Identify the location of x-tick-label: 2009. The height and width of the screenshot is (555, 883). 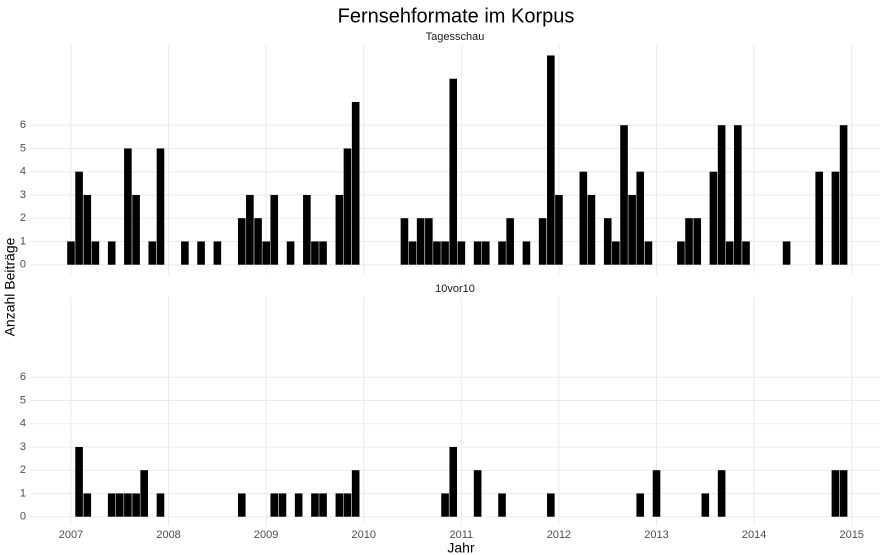
(266, 535).